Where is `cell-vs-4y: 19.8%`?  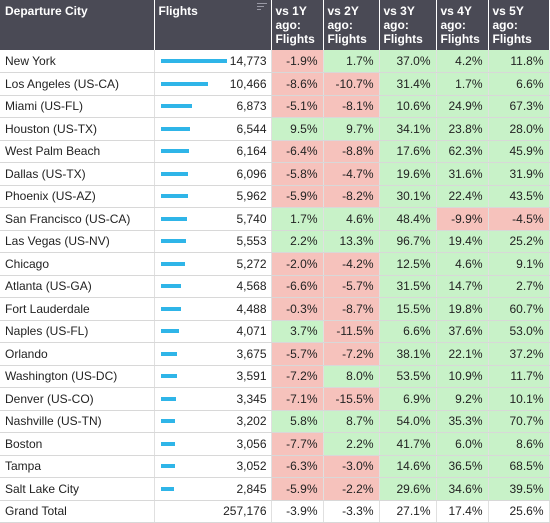
cell-vs-4y: 19.8% is located at coordinates (462, 309).